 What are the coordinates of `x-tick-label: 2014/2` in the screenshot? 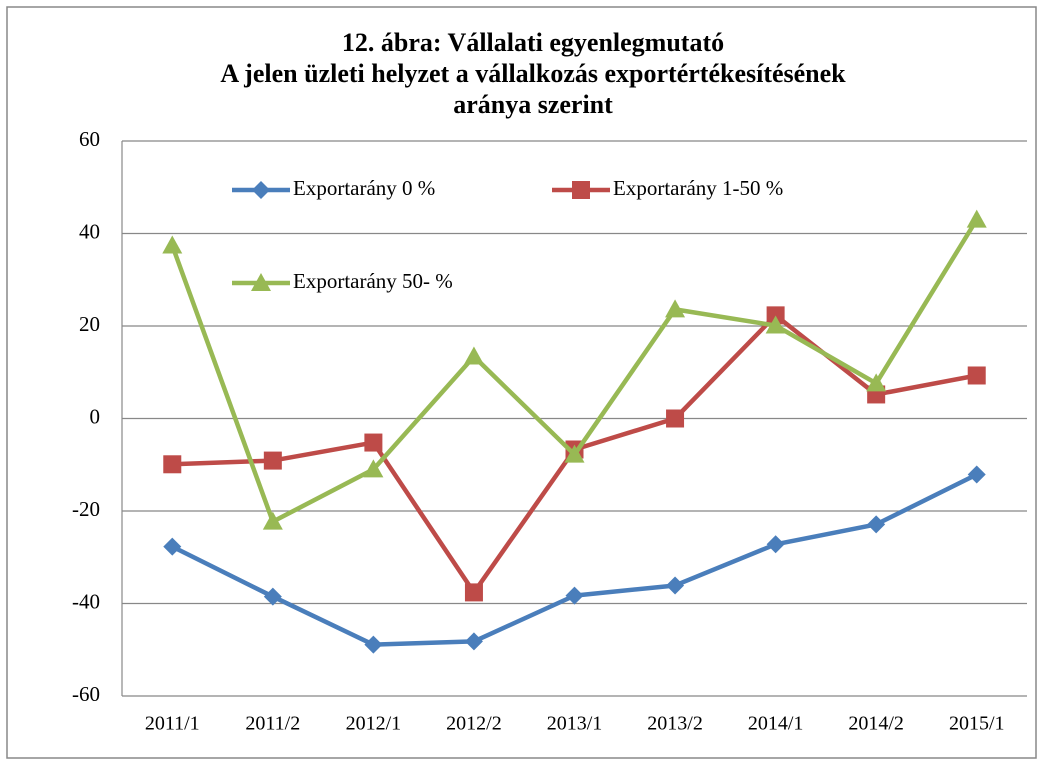 It's located at (876, 724).